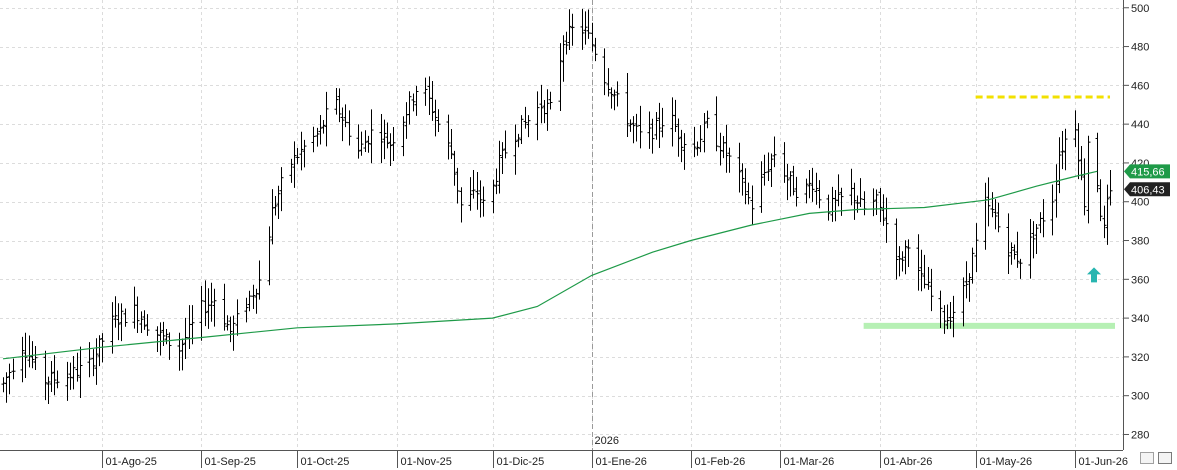  What do you see at coordinates (1104, 462) in the screenshot?
I see `x-tick-label: 01-Jun-26` at bounding box center [1104, 462].